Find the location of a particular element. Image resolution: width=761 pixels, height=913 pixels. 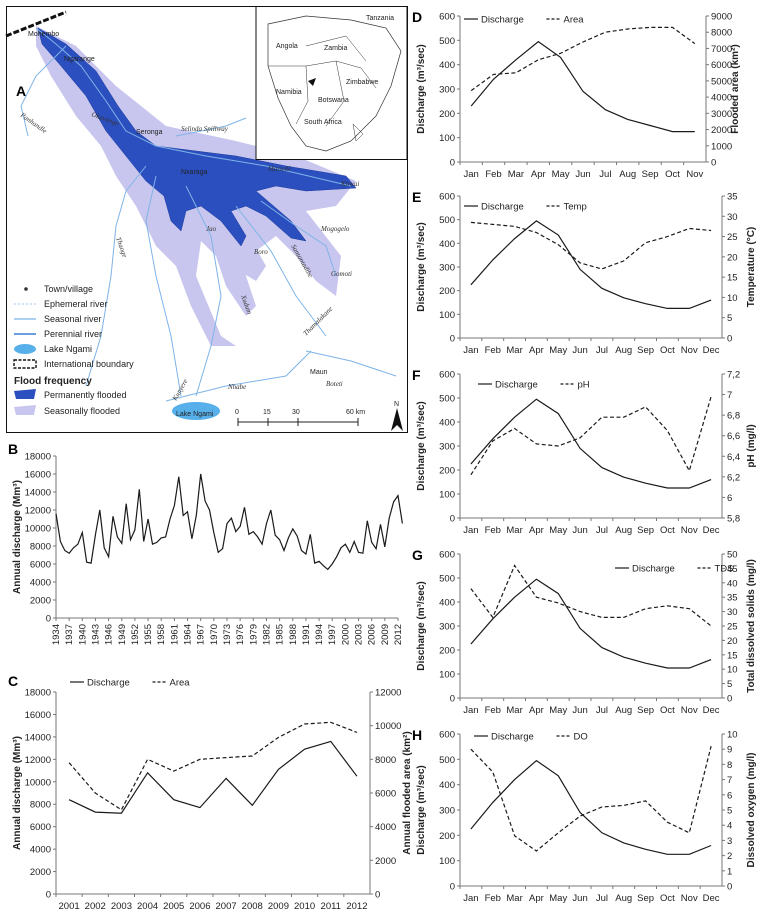

y-tick-label: 200 is located at coordinates (447, 651).